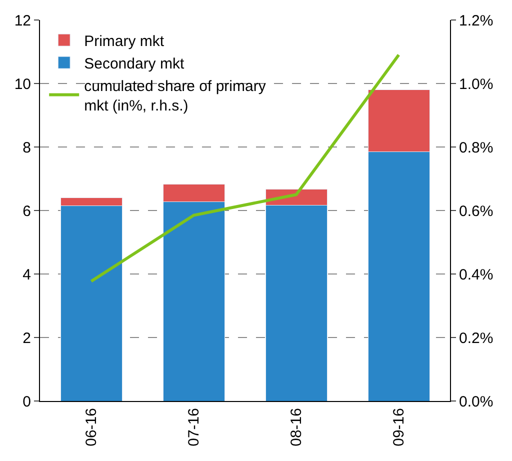 The image size is (512, 461). What do you see at coordinates (194, 427) in the screenshot?
I see `x-tick-label: 07-16` at bounding box center [194, 427].